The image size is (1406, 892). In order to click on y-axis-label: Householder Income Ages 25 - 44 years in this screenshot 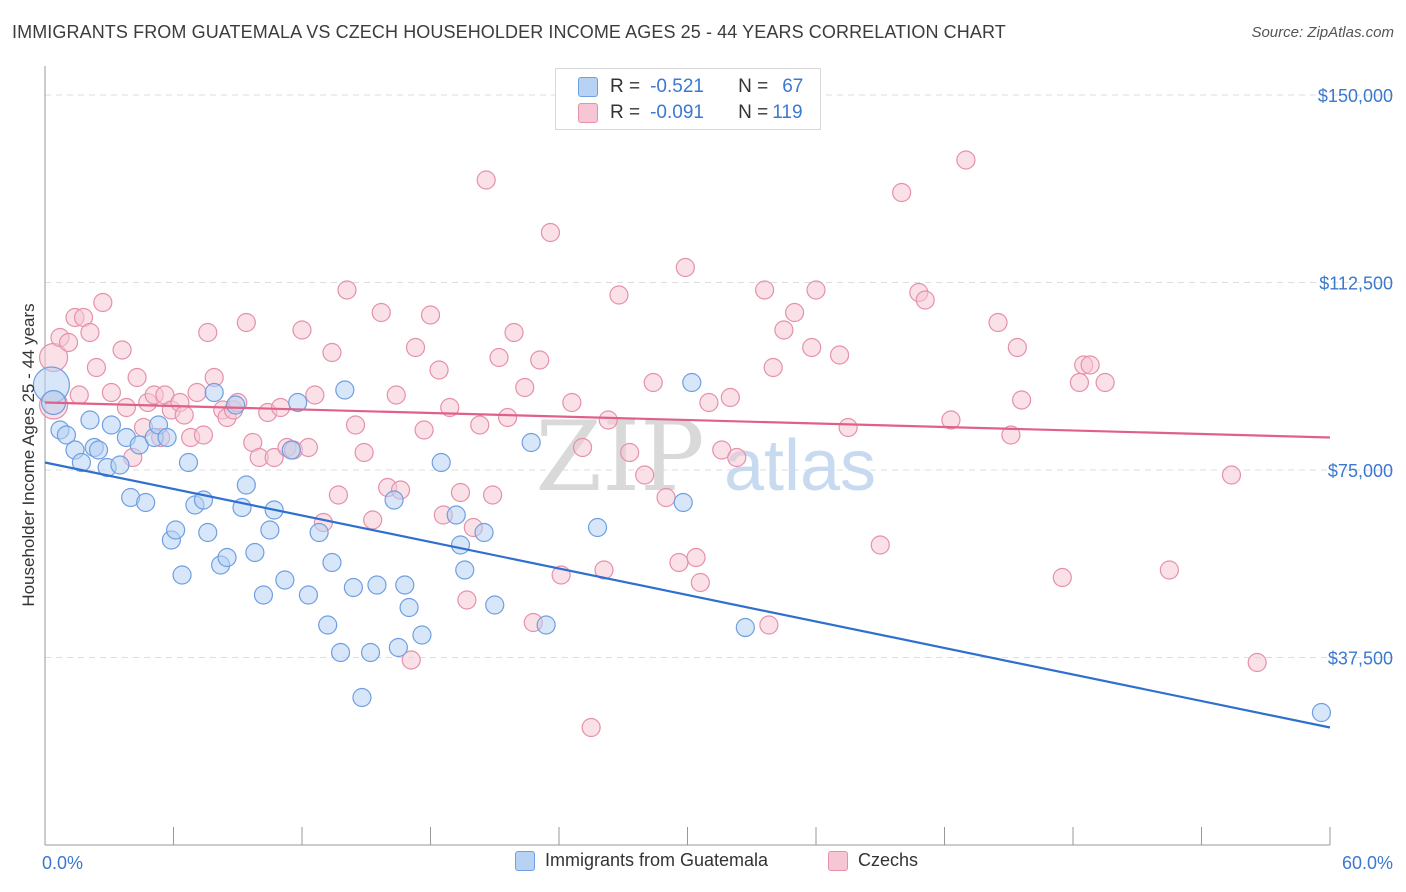, I will do `click(28, 454)`.